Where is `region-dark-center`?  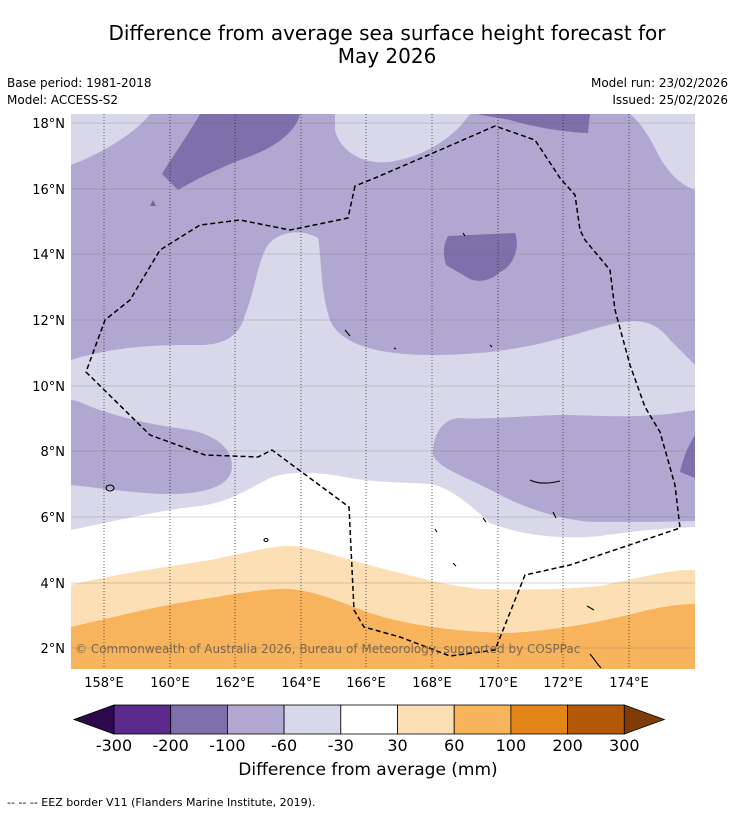 region-dark-center is located at coordinates (480, 257).